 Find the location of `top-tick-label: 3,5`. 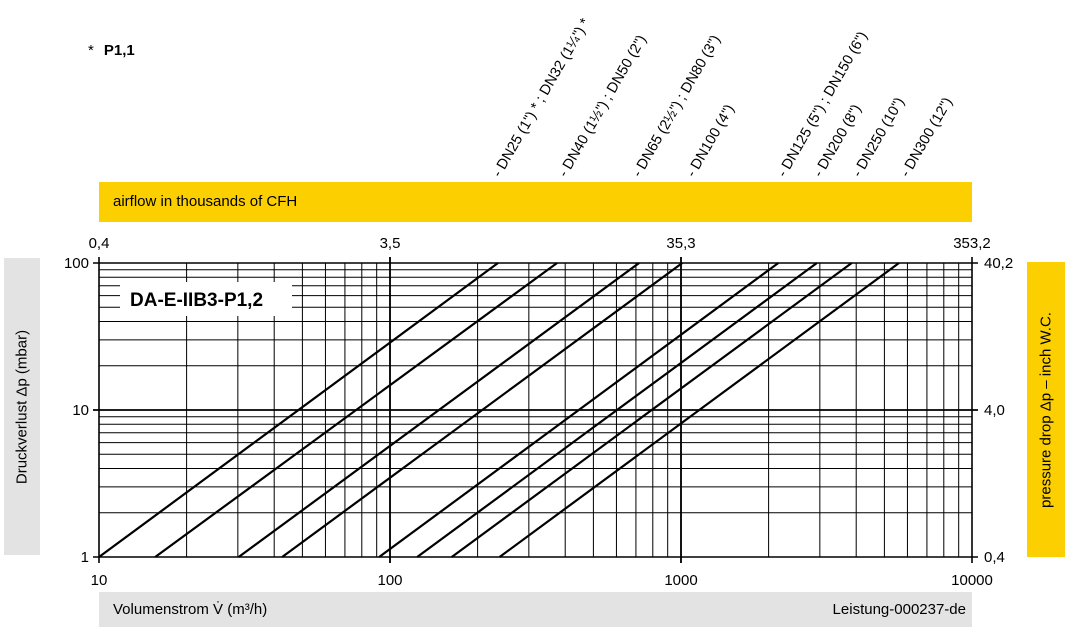

top-tick-label: 3,5 is located at coordinates (390, 243).